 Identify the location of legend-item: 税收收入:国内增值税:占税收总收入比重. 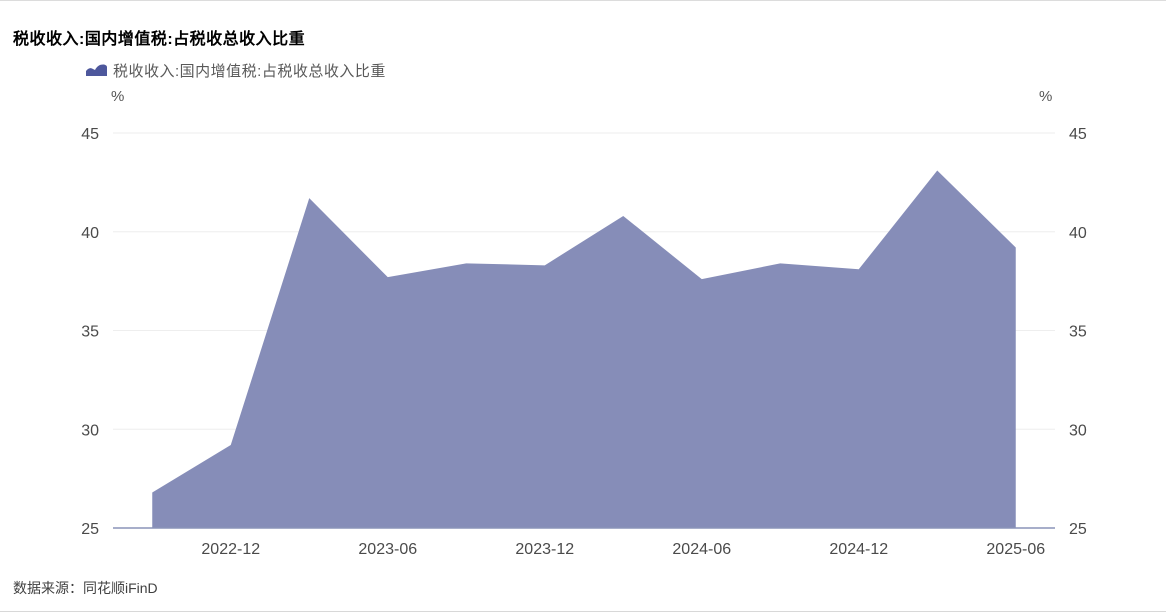
(236, 70).